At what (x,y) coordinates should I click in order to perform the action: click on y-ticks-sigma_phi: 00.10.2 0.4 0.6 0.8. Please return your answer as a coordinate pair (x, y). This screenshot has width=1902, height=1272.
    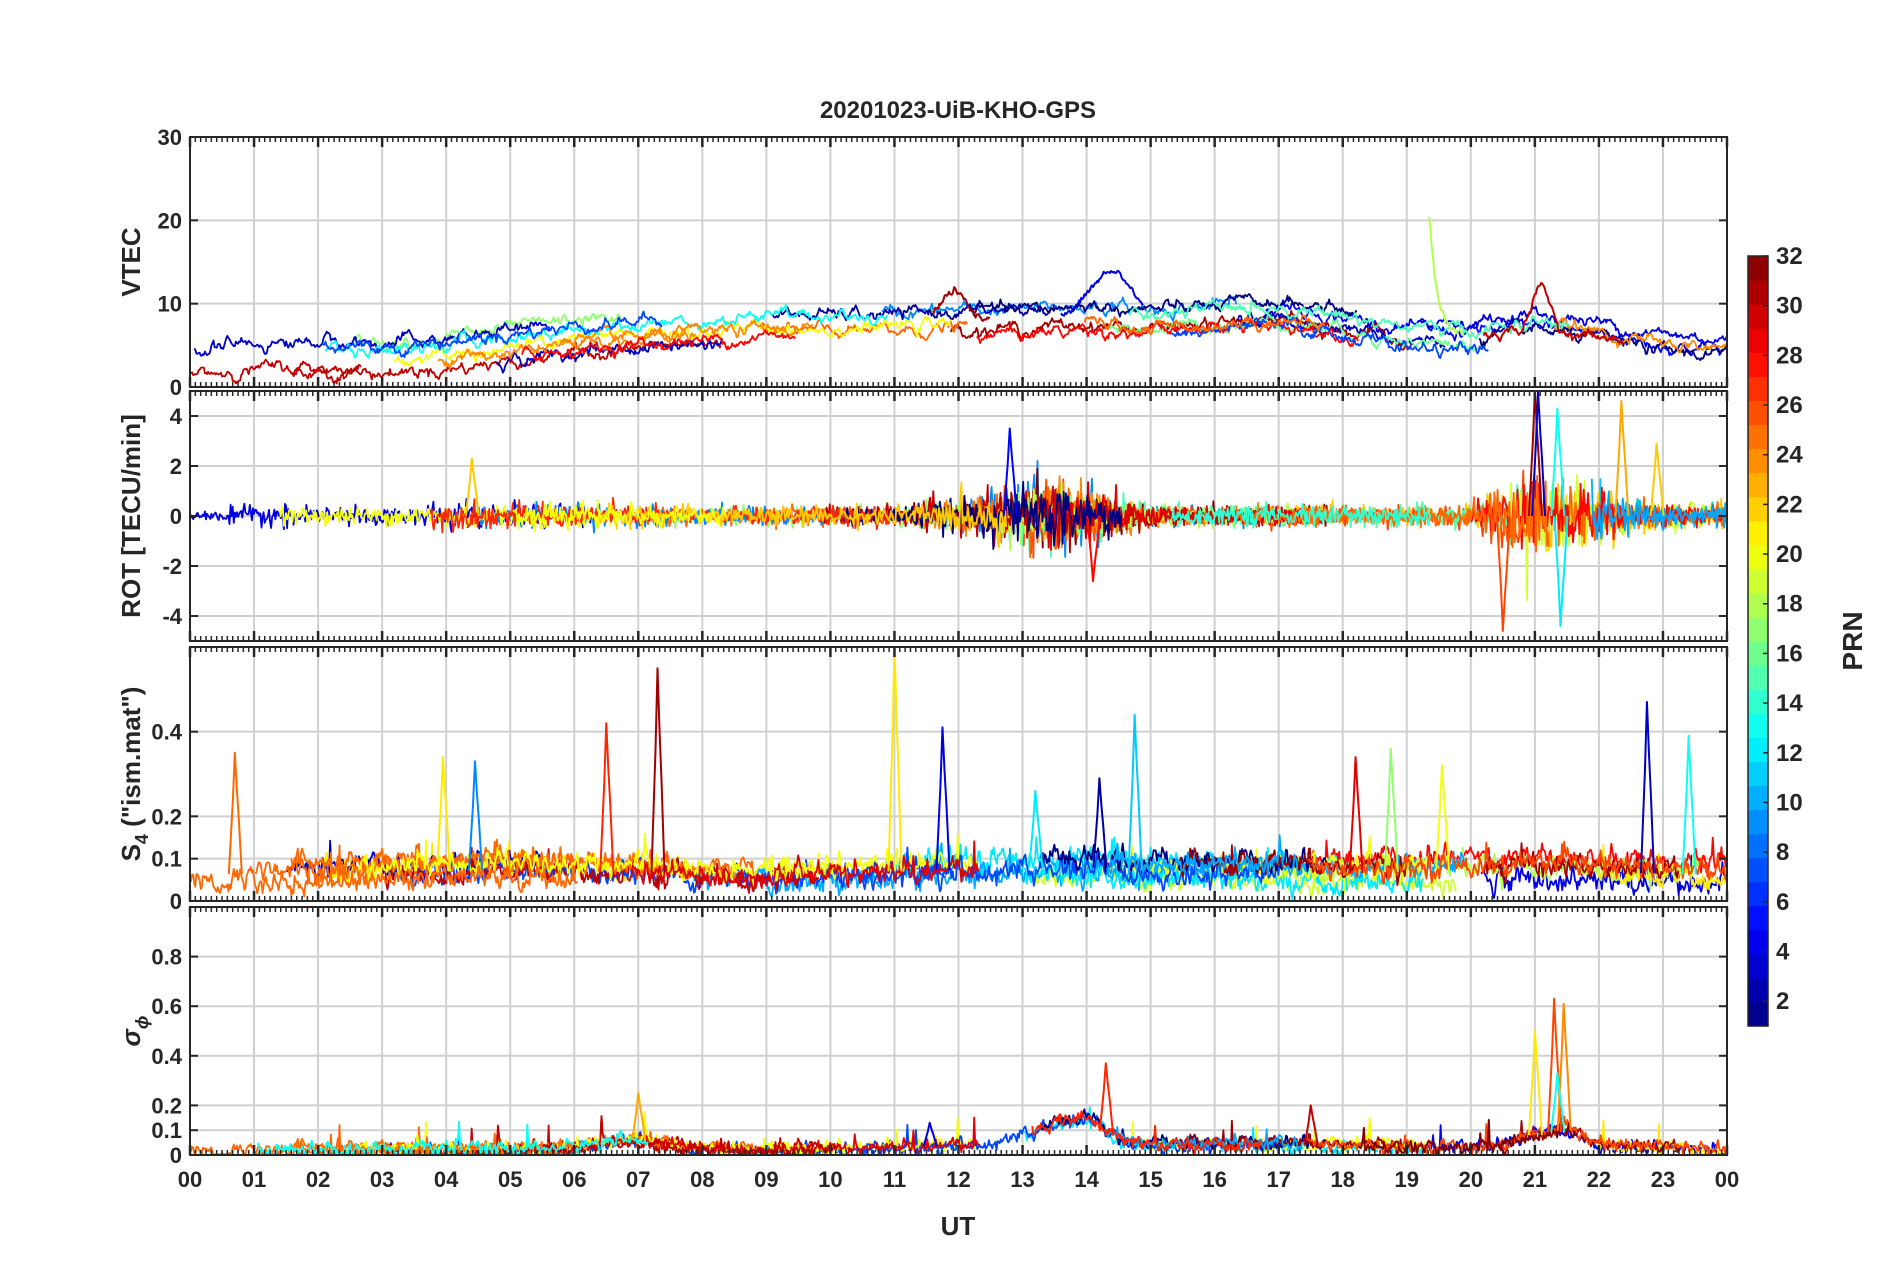
    Looking at the image, I should click on (939, 1056).